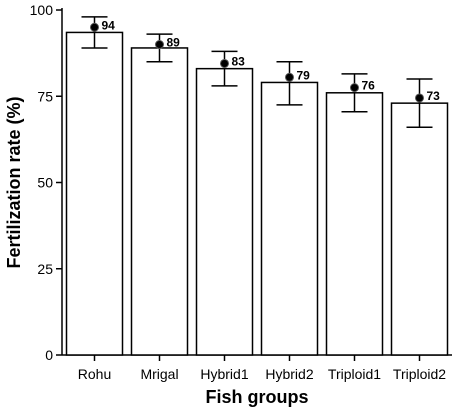 Image resolution: width=455 pixels, height=411 pixels. Describe the element at coordinates (354, 374) in the screenshot. I see `x-tick-label: Triploid1` at that location.